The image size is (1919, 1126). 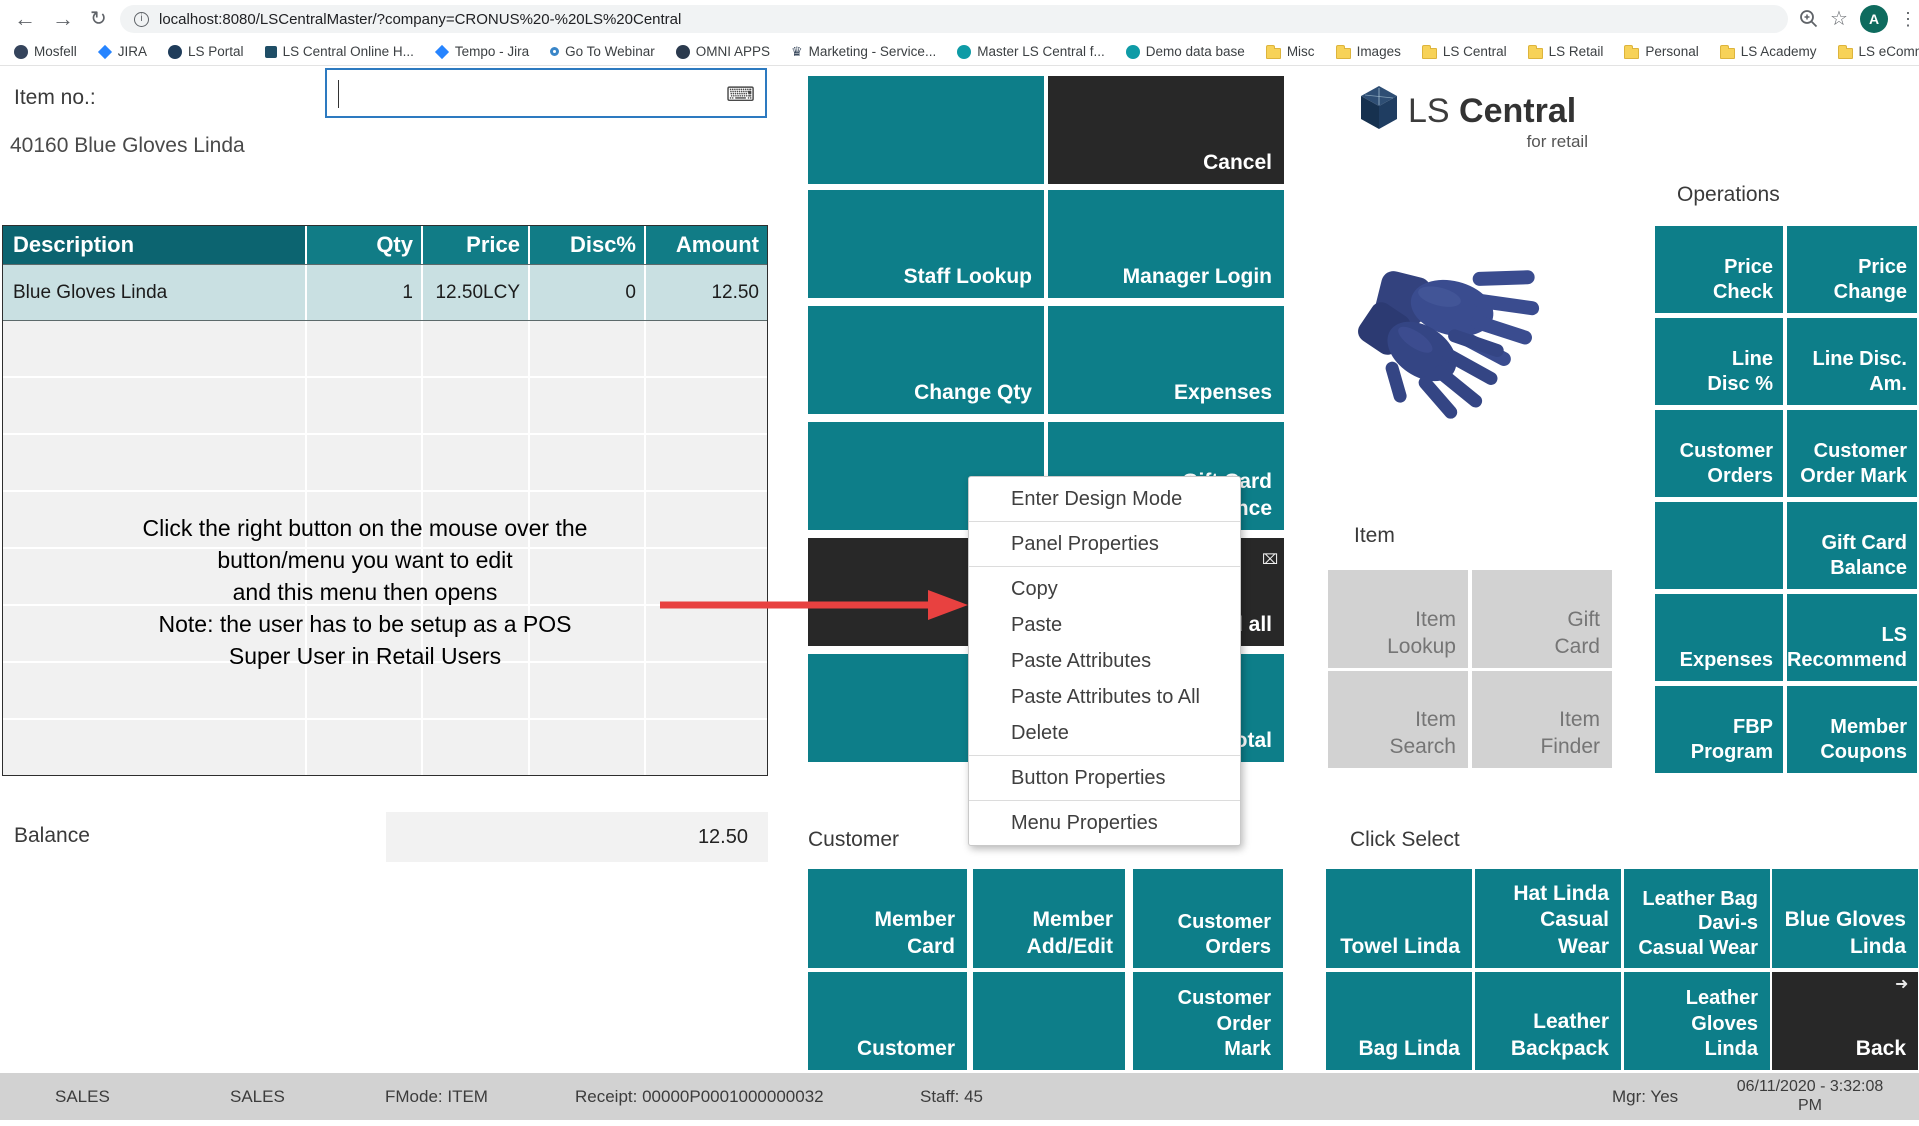 What do you see at coordinates (699, 1096) in the screenshot?
I see `status-receipt: Receipt: 00000P0001000000032` at bounding box center [699, 1096].